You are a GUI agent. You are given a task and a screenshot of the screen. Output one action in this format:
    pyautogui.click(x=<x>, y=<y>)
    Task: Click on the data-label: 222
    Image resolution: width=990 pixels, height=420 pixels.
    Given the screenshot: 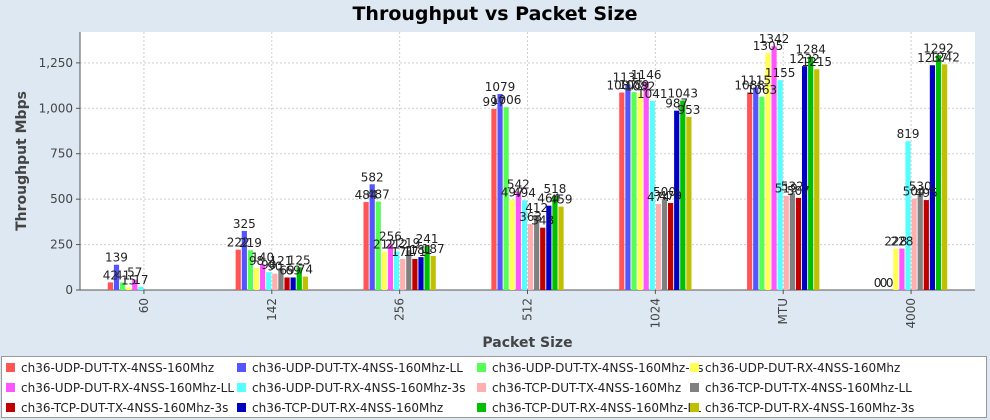 What is the action you would take?
    pyautogui.click(x=238, y=243)
    